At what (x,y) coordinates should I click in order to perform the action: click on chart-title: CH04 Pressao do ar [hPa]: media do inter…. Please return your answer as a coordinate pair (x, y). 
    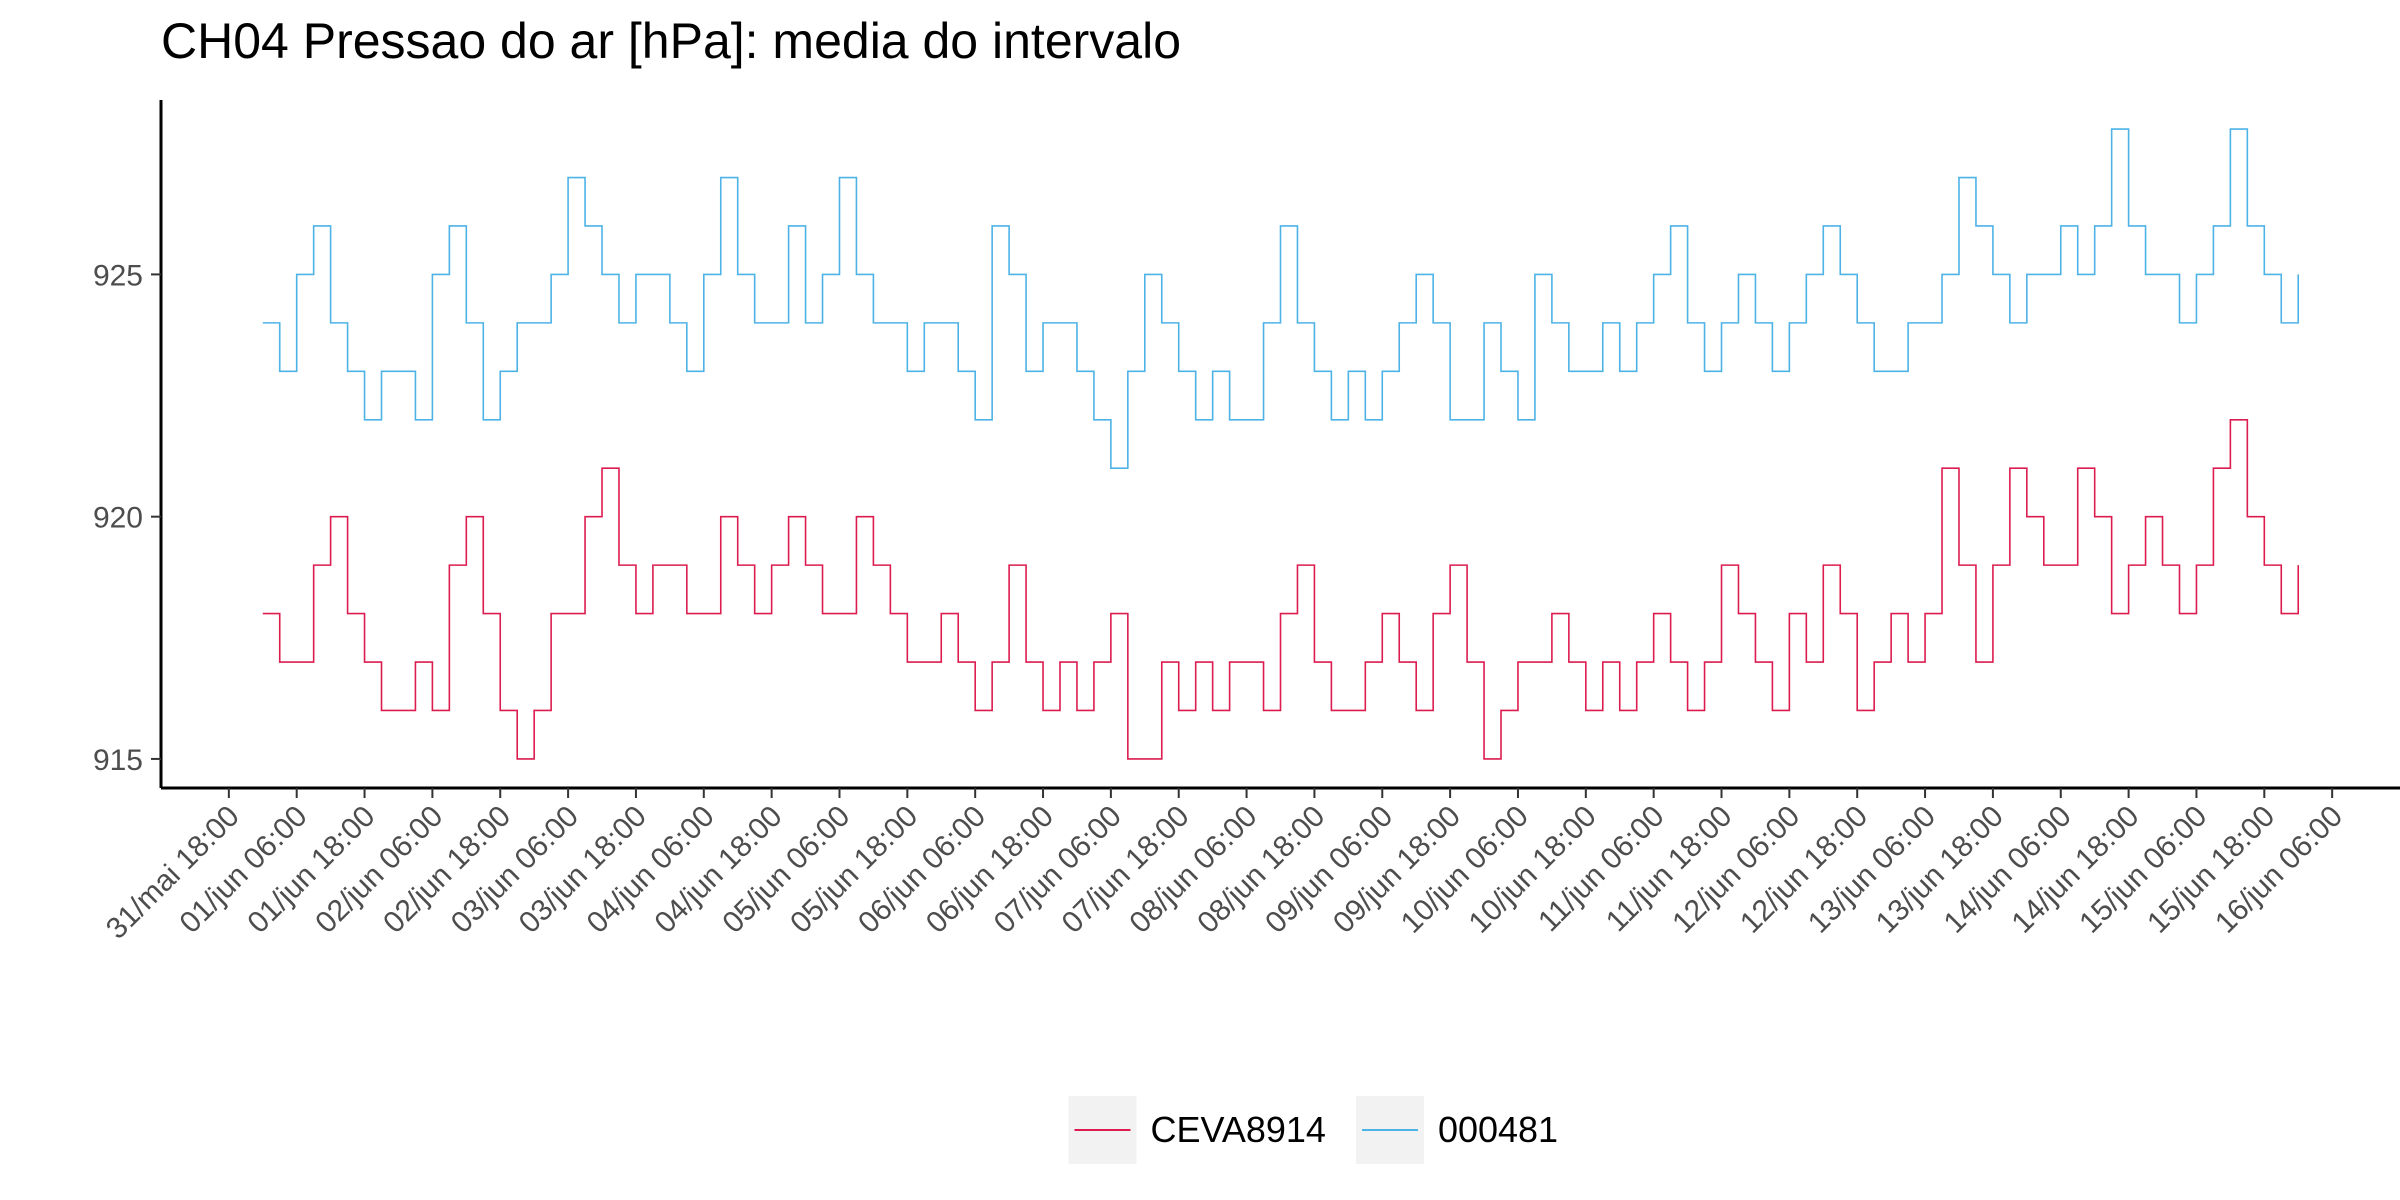
    Looking at the image, I should click on (671, 41).